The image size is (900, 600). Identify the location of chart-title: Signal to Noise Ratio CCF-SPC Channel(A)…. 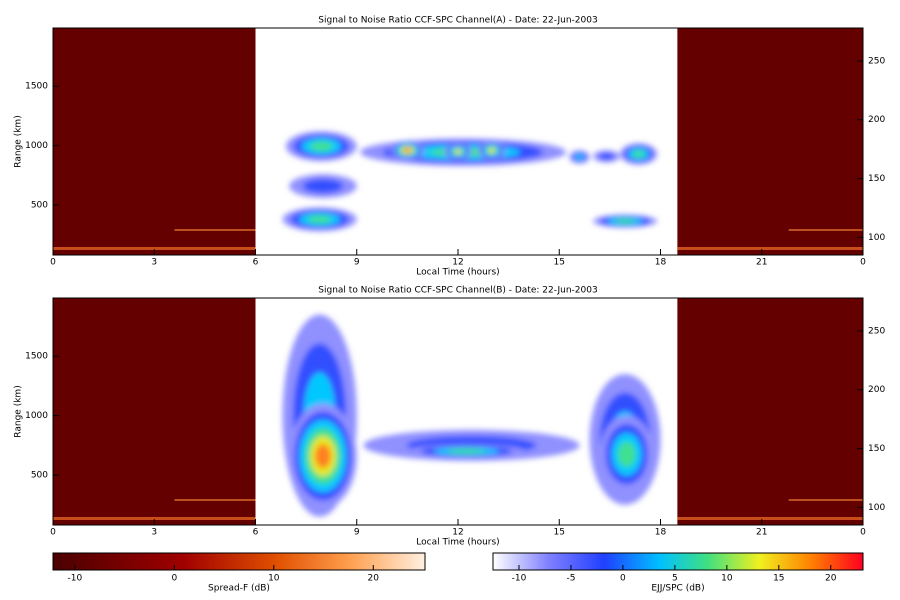
(457, 21).